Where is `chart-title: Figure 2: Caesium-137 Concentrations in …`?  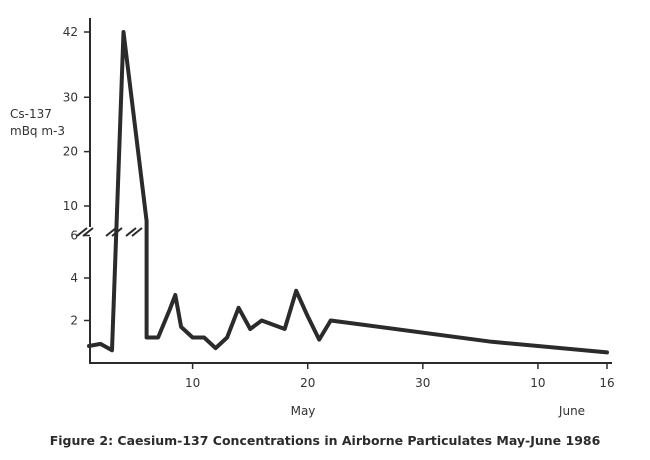 chart-title: Figure 2: Caesium-137 Concentrations in … is located at coordinates (325, 440).